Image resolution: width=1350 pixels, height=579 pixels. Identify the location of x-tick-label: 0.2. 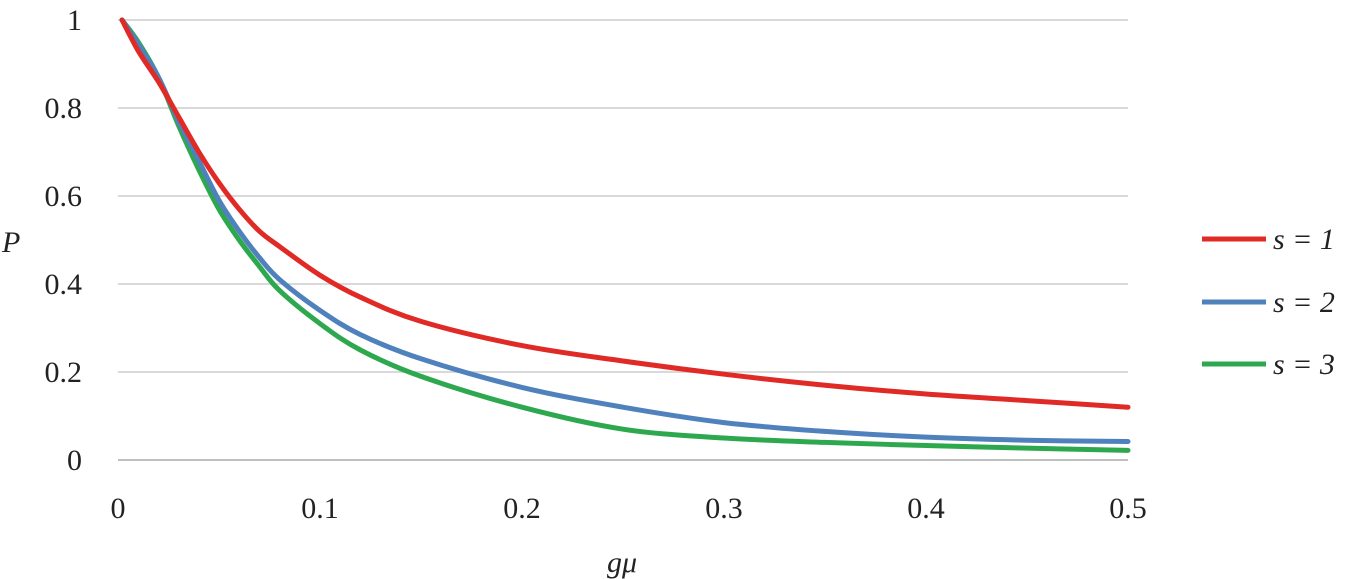
(522, 508).